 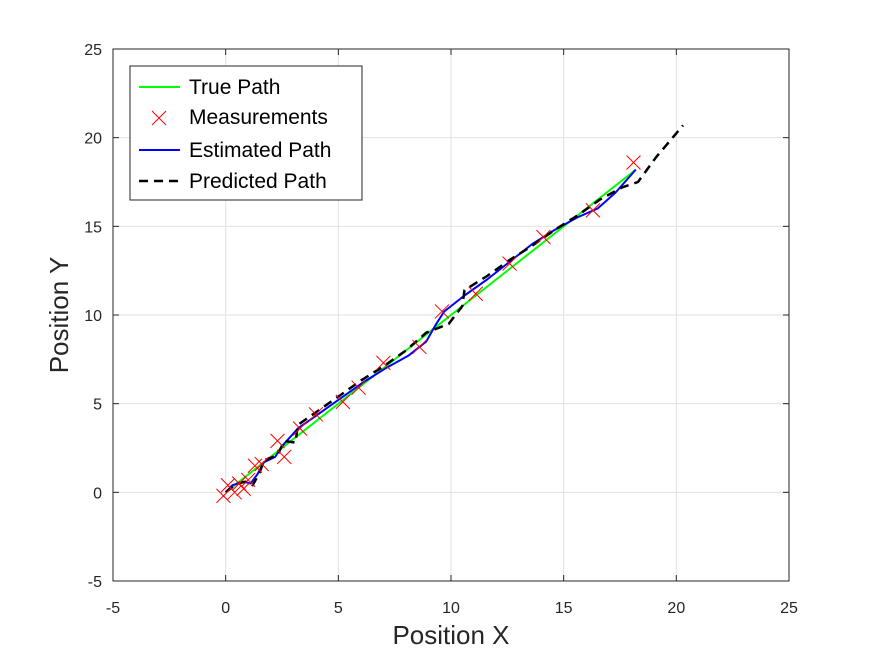 What do you see at coordinates (93, 50) in the screenshot?
I see `y-tick-label: 25` at bounding box center [93, 50].